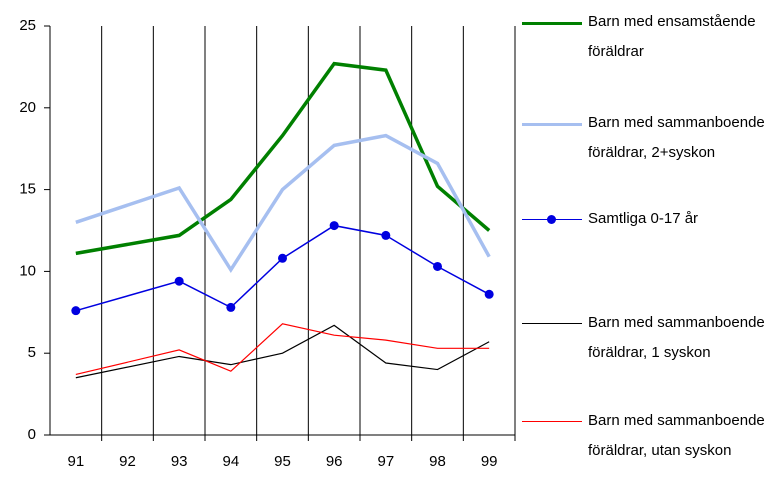 Image resolution: width=783 pixels, height=493 pixels. What do you see at coordinates (27, 189) in the screenshot?
I see `y-tick-label: 15` at bounding box center [27, 189].